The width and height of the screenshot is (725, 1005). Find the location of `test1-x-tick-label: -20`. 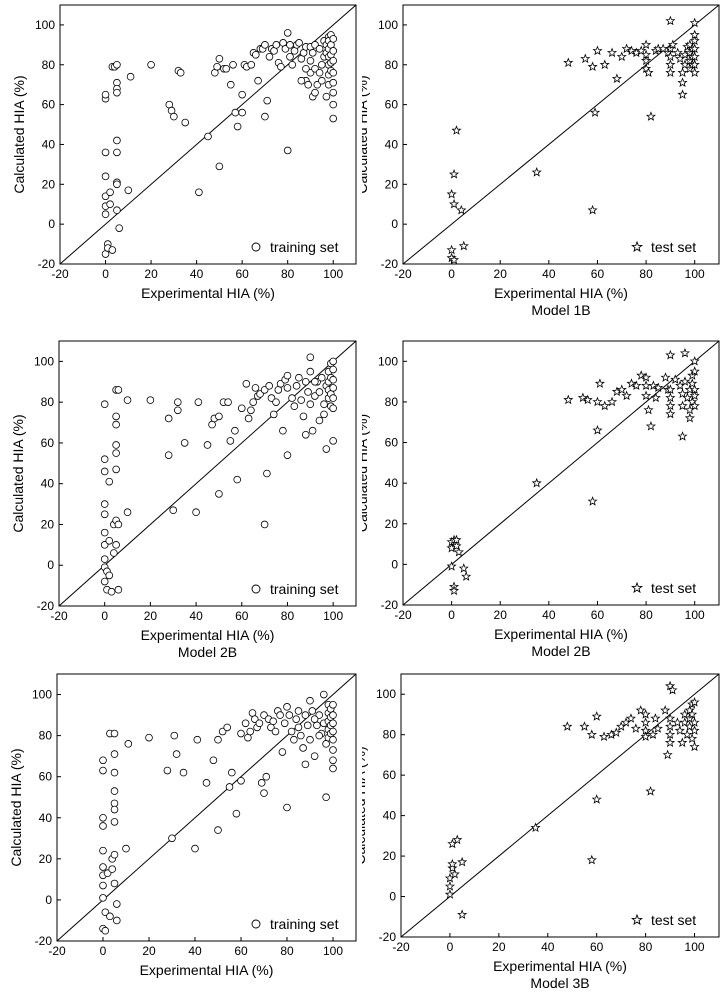

test1-x-tick-label: -20 is located at coordinates (403, 274).